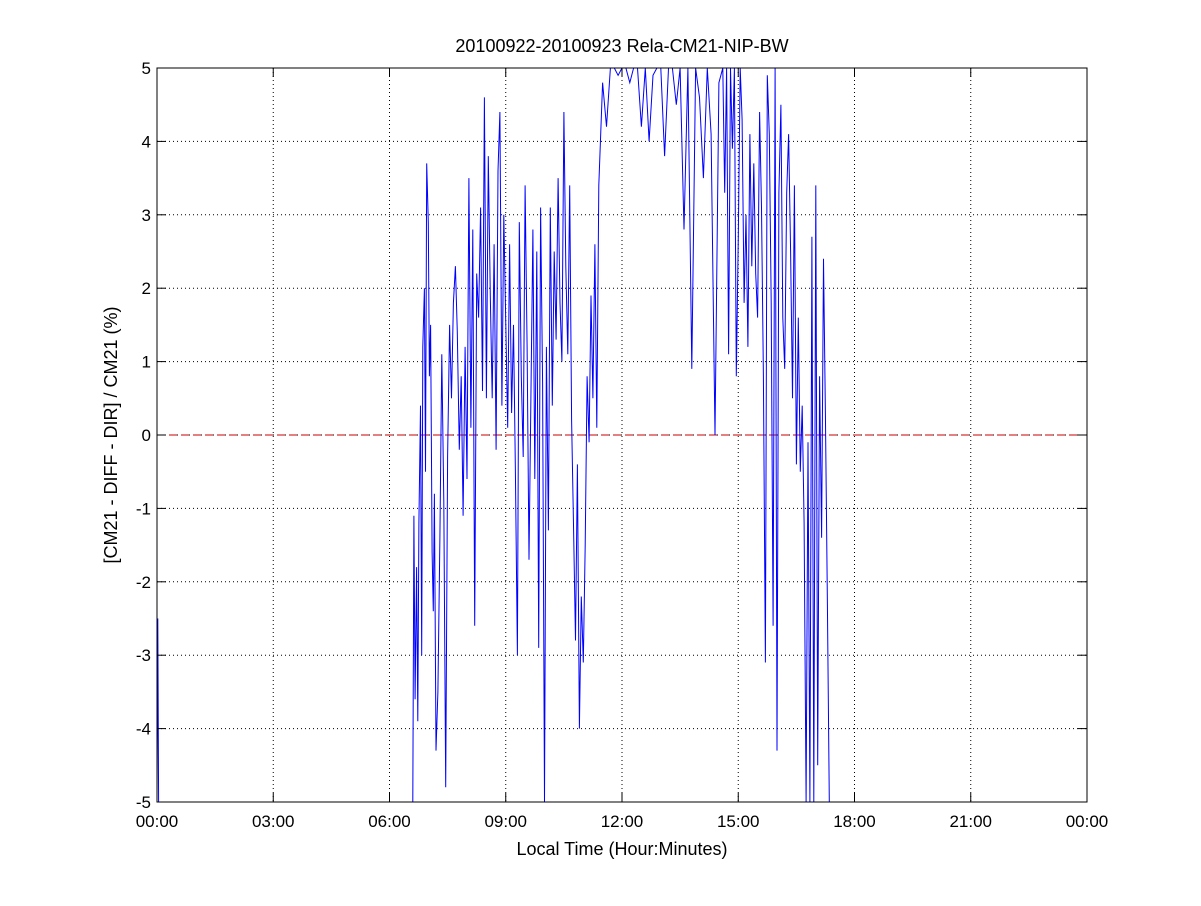  I want to click on y-tick-label: 1, so click(146, 362).